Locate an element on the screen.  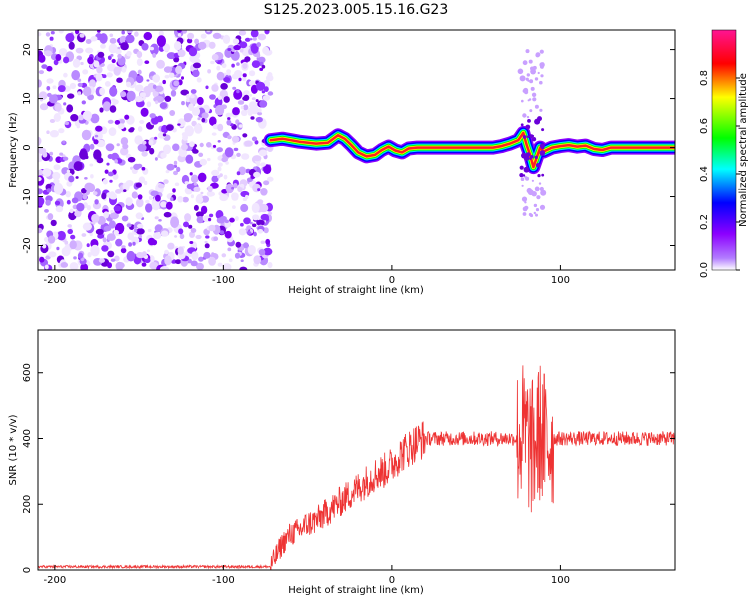
colorbar-gradient is located at coordinates (724, 150).